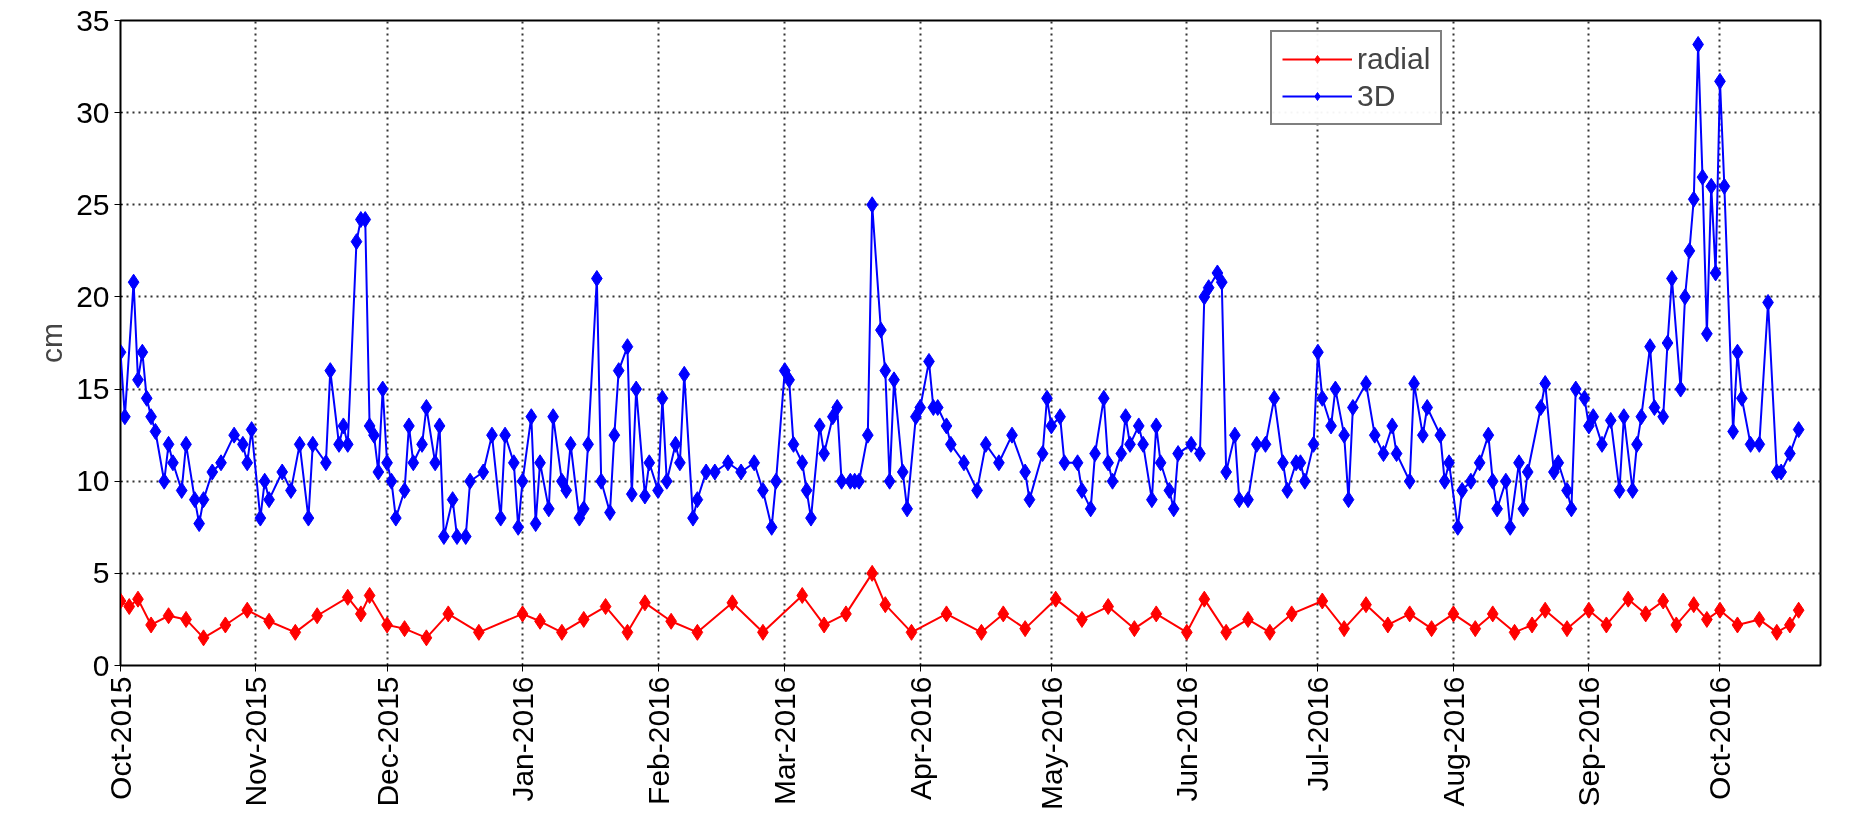  I want to click on x-tick-label: Jul-2016, so click(1318, 734).